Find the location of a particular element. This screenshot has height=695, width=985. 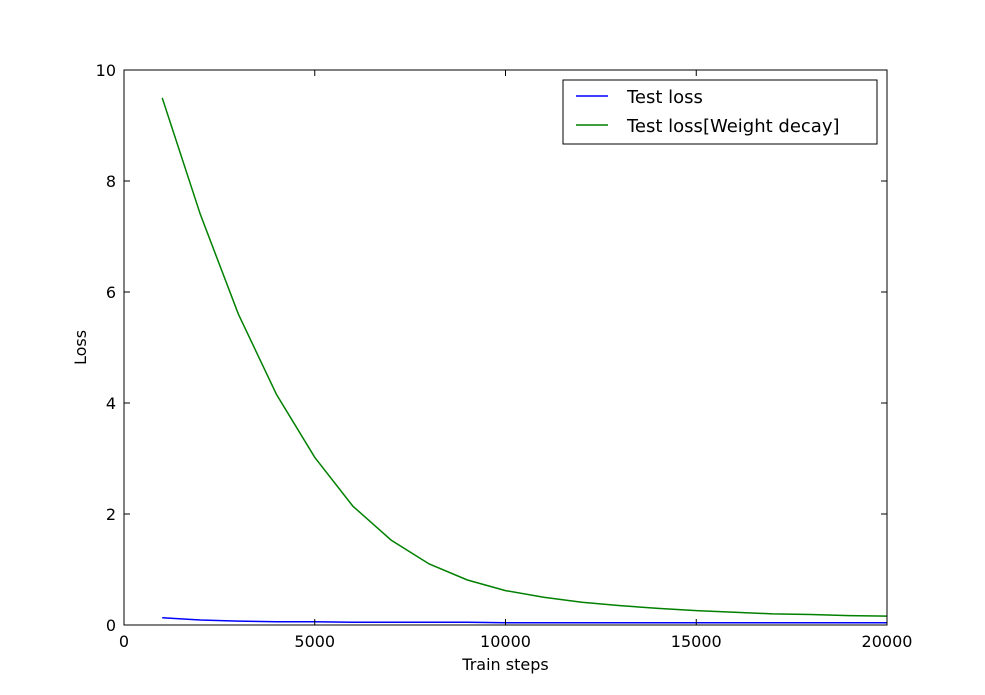

legend: Test loss Test loss[Weight decay] is located at coordinates (720, 112).